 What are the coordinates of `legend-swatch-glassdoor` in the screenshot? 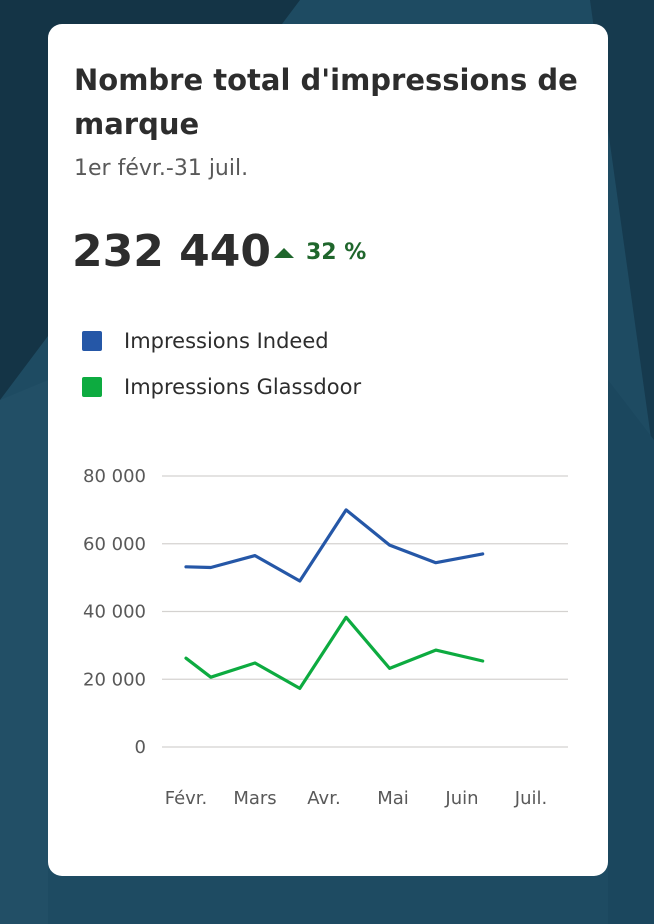 It's located at (92, 387).